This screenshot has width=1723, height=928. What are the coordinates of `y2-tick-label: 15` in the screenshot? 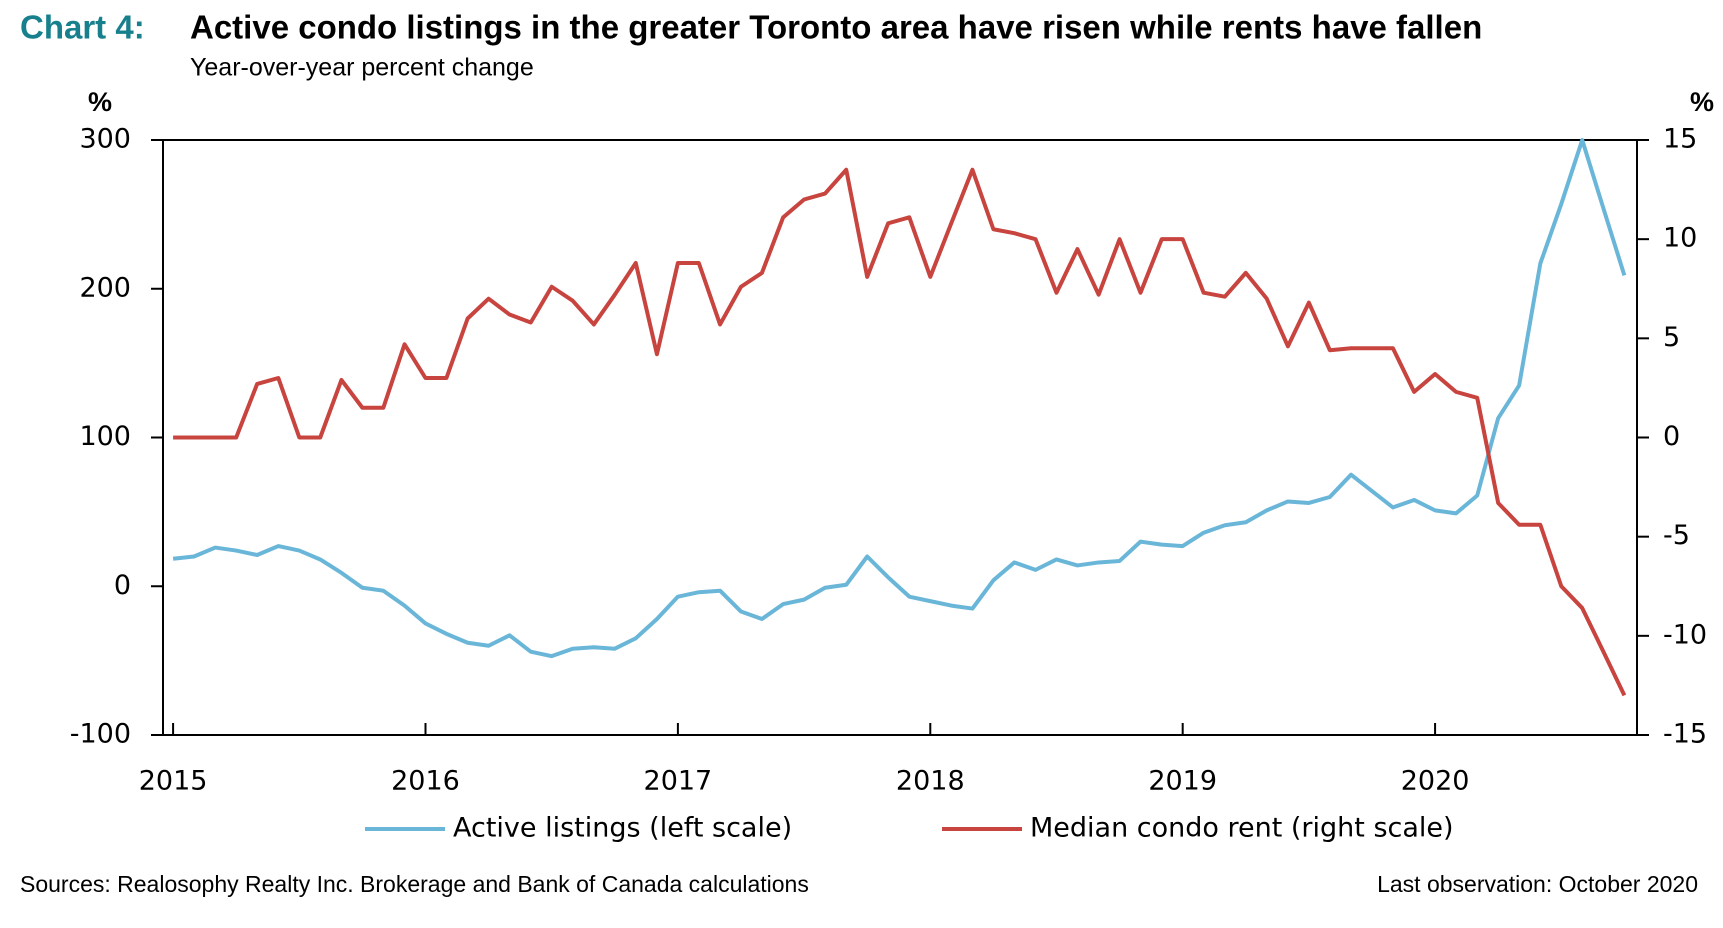 It's located at (1680, 139).